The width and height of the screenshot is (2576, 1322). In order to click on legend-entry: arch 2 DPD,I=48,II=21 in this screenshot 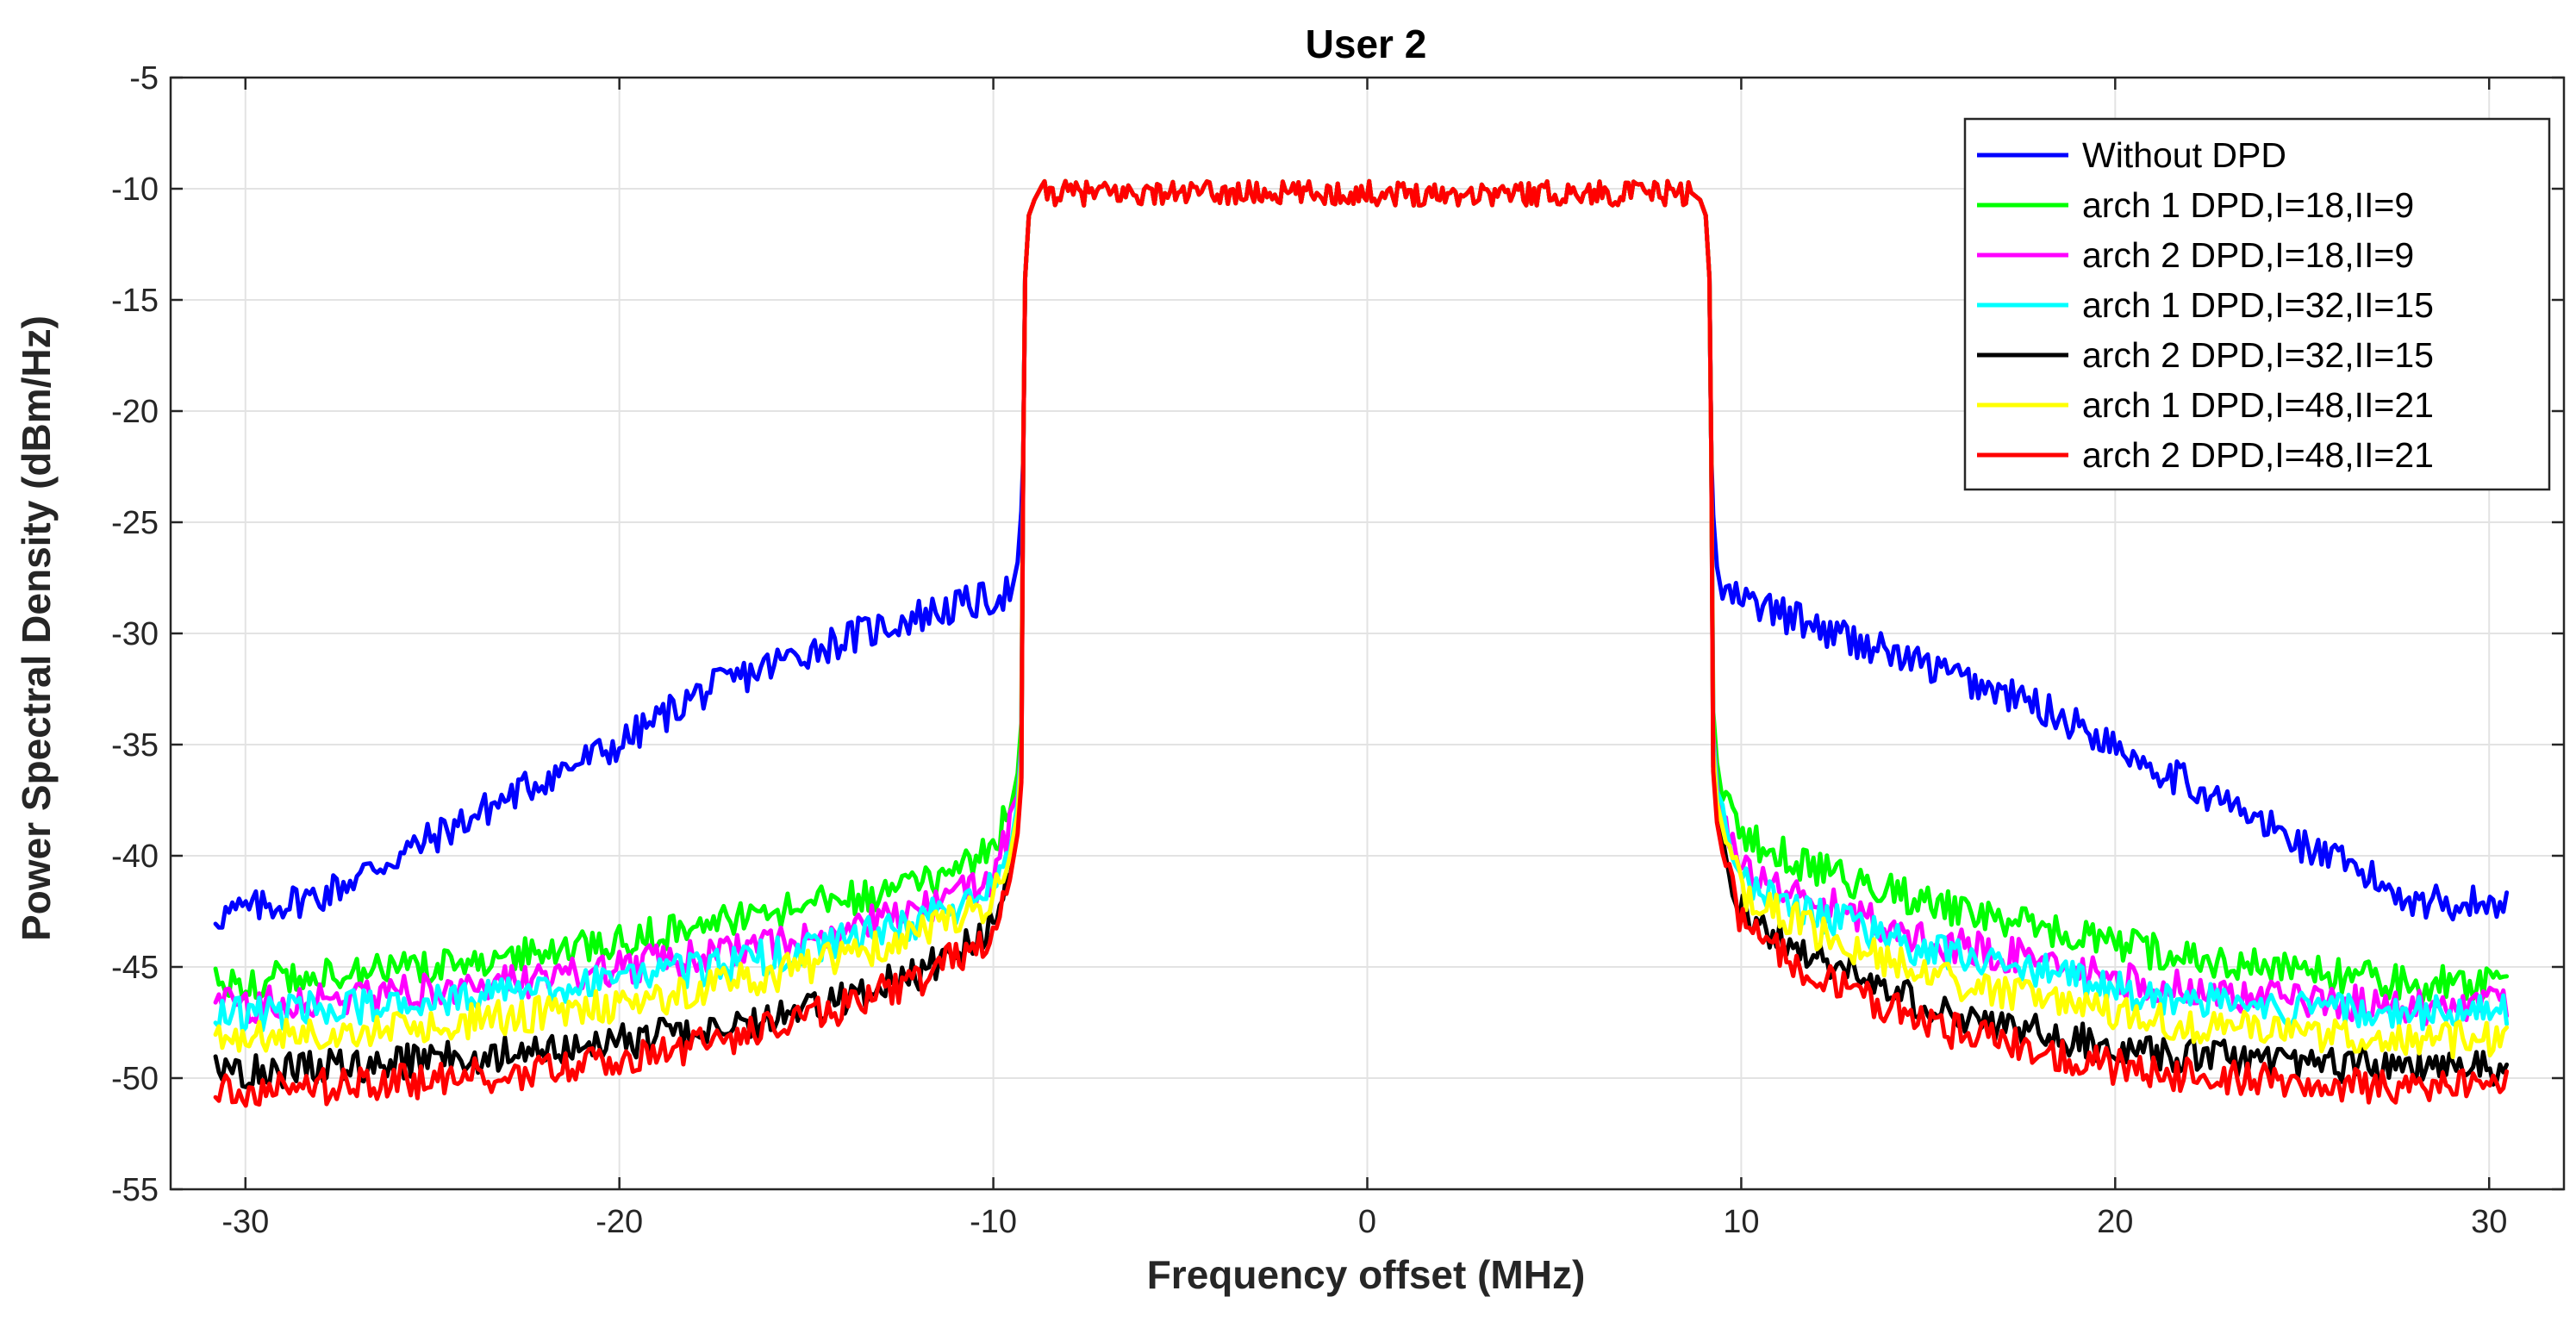, I will do `click(2258, 455)`.